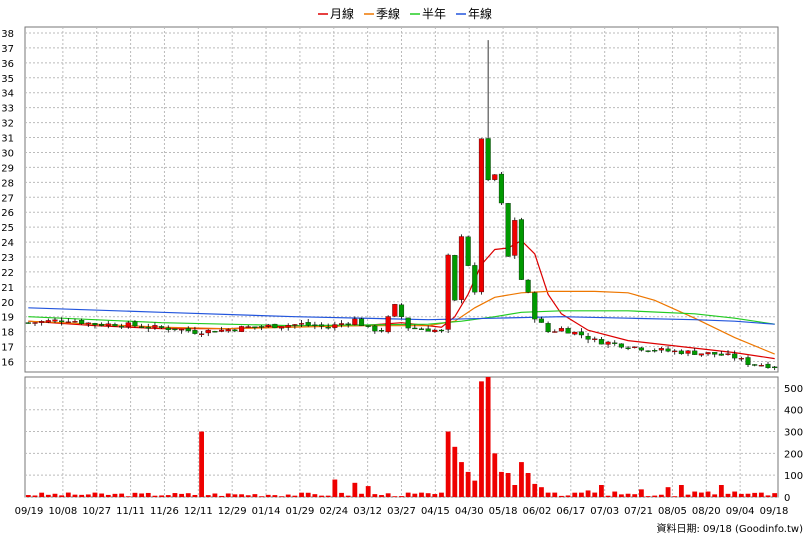  I want to click on date-tick-label: 11/11, so click(130, 511).